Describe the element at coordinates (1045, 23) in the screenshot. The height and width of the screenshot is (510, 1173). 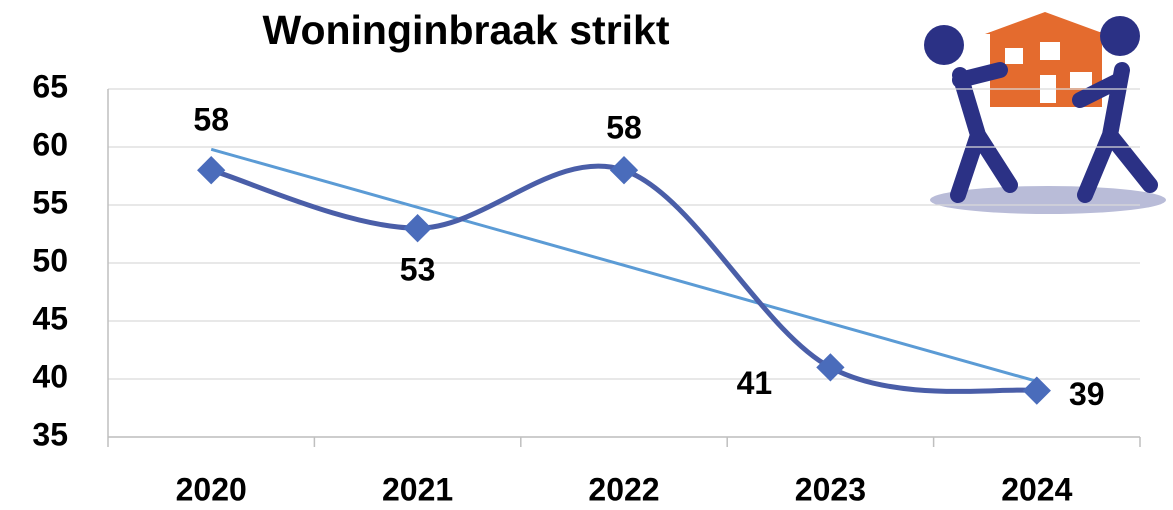
I see `roof` at that location.